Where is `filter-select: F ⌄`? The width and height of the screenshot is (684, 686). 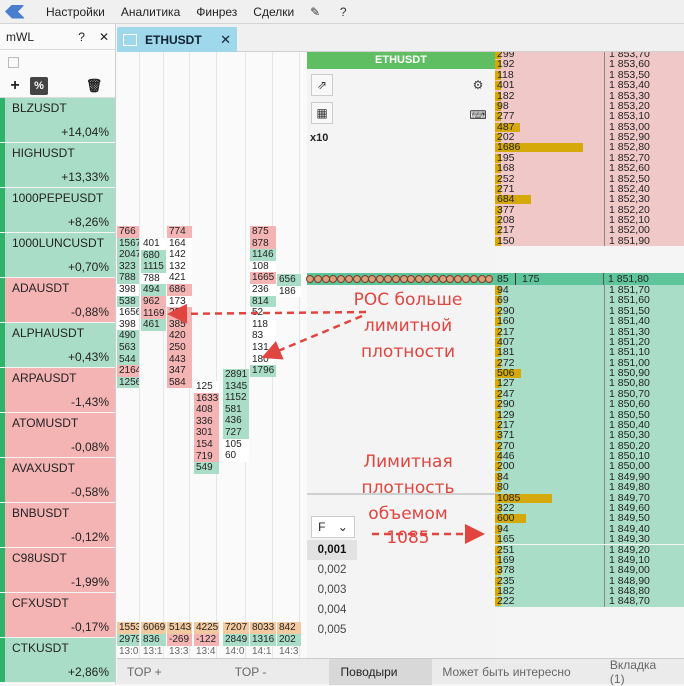
filter-select: F ⌄ is located at coordinates (333, 527).